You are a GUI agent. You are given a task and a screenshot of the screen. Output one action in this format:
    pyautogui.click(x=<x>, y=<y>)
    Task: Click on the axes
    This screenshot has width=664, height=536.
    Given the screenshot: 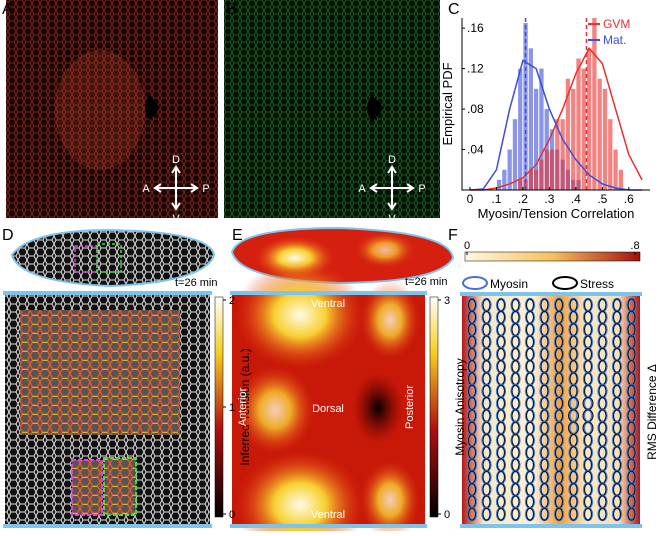 What is the action you would take?
    pyautogui.click(x=555, y=104)
    